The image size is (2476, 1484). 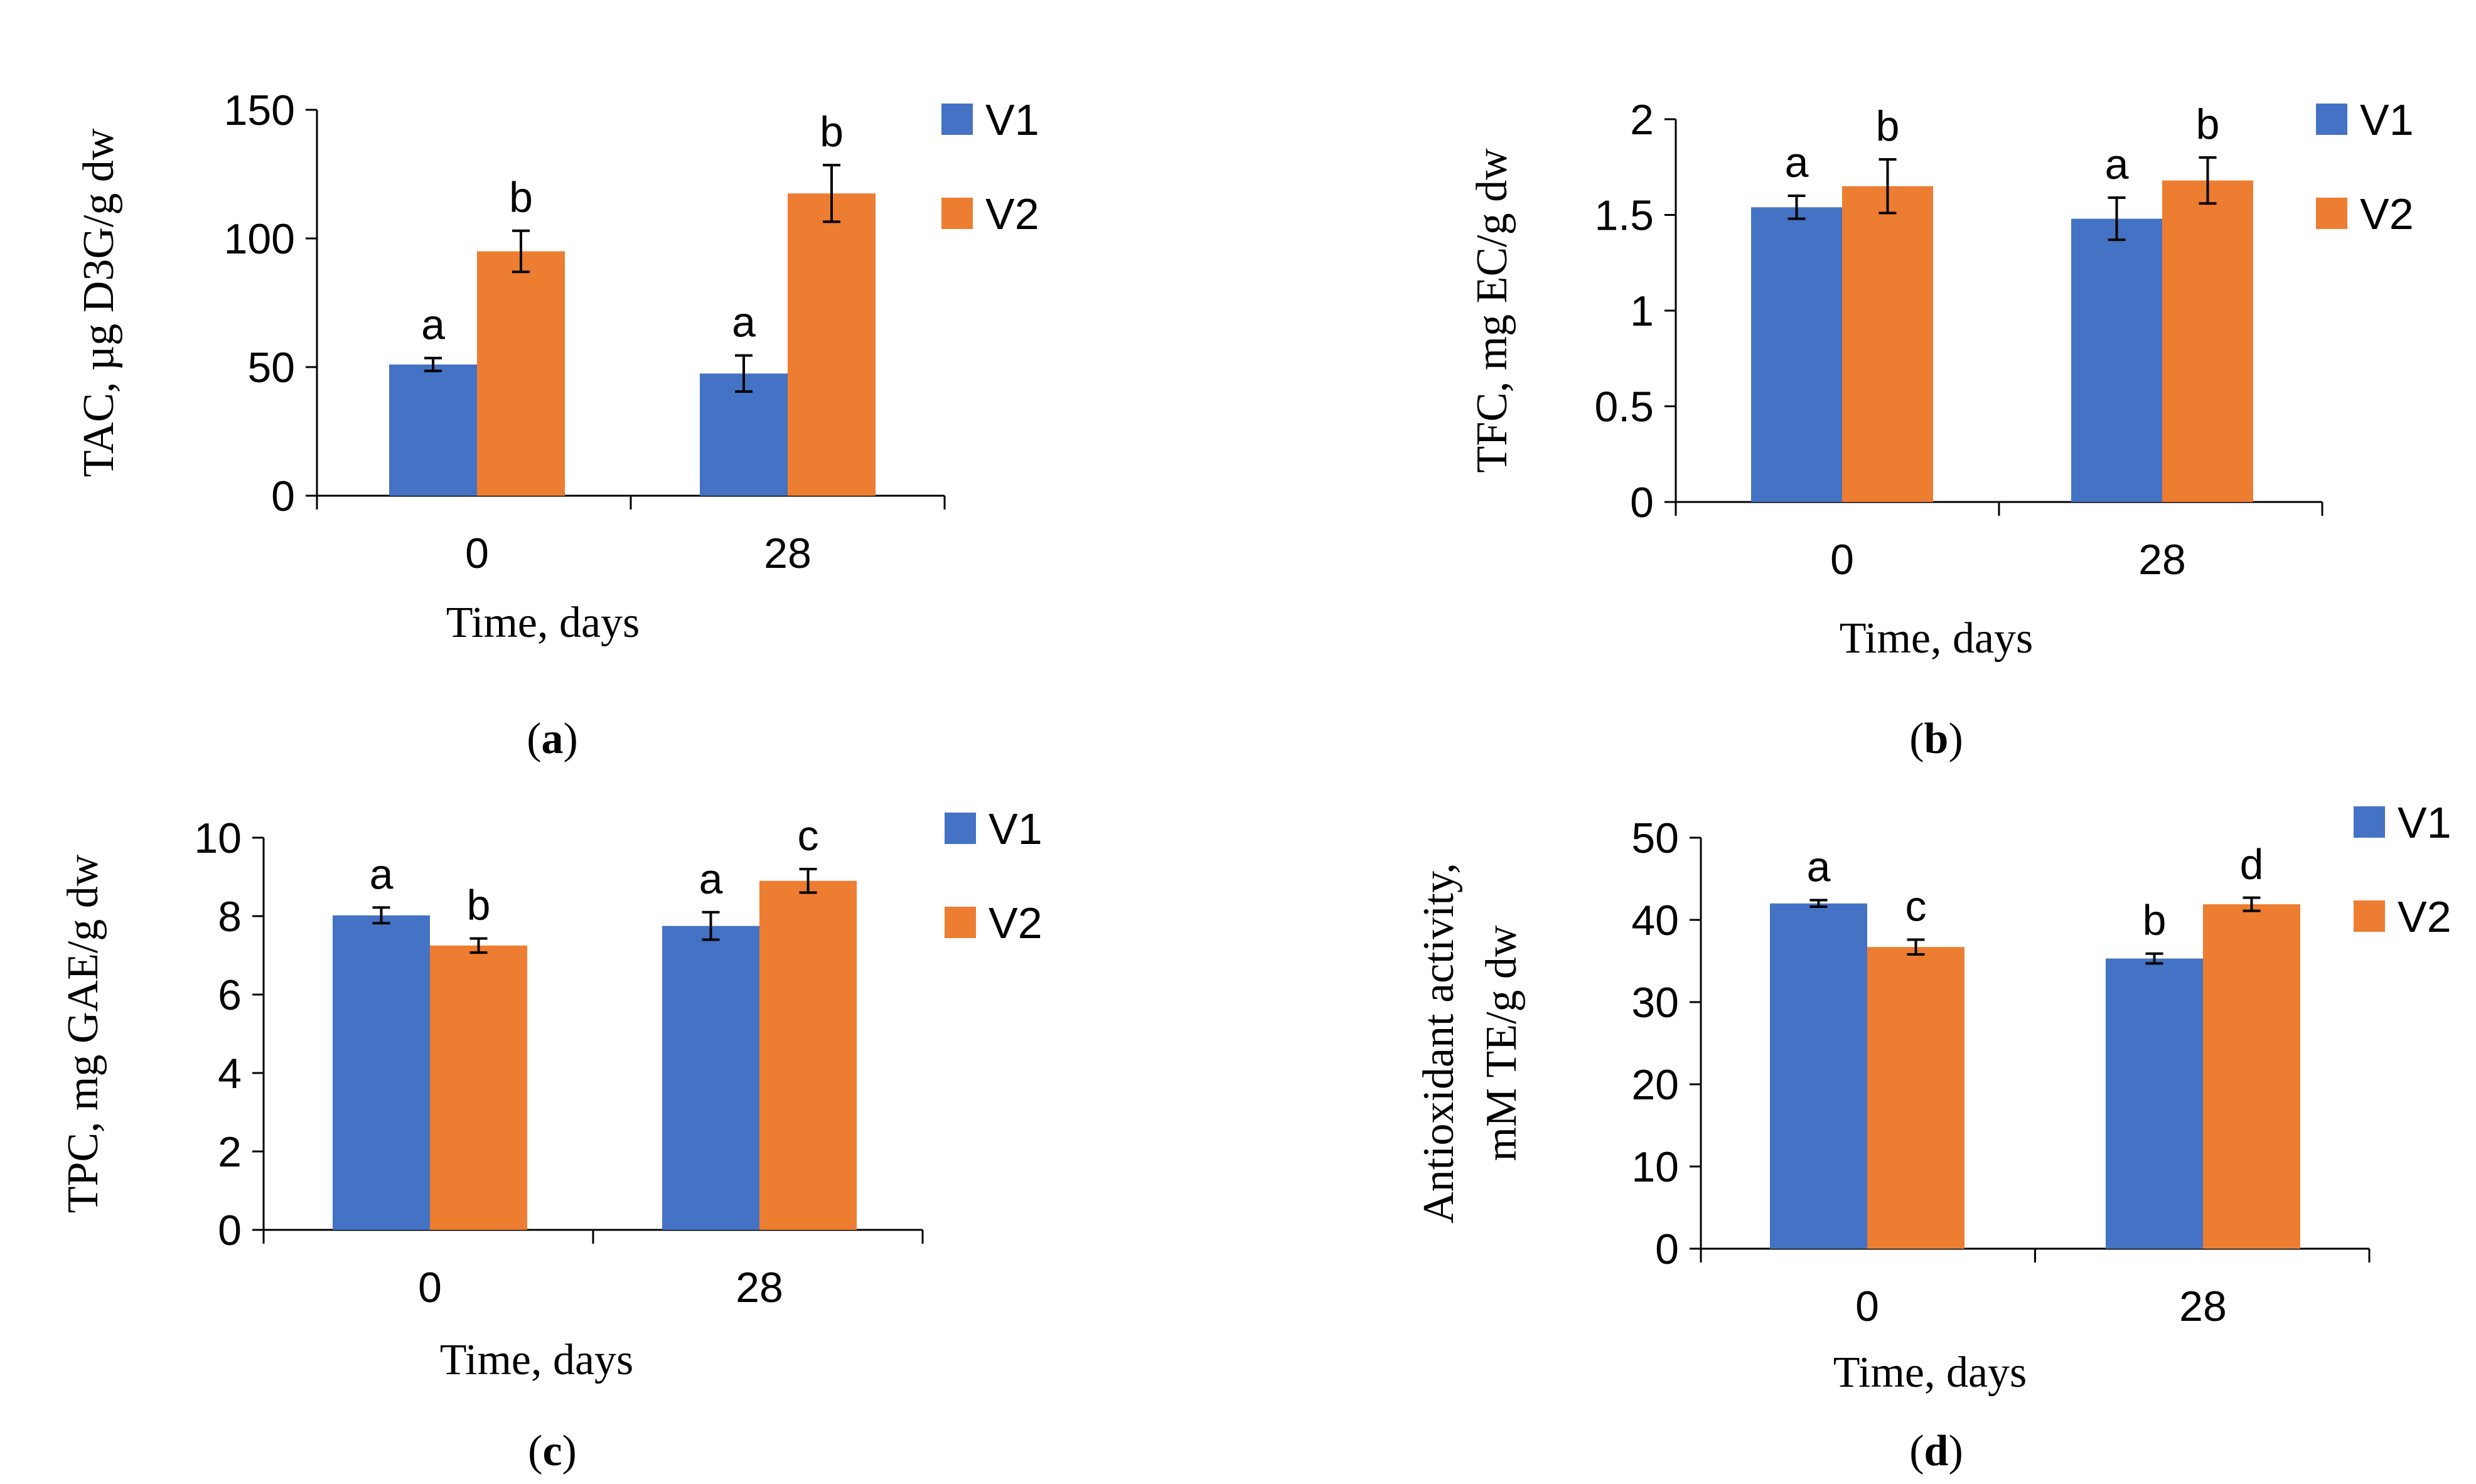 I want to click on panel-caption: (d), so click(x=1936, y=1451).